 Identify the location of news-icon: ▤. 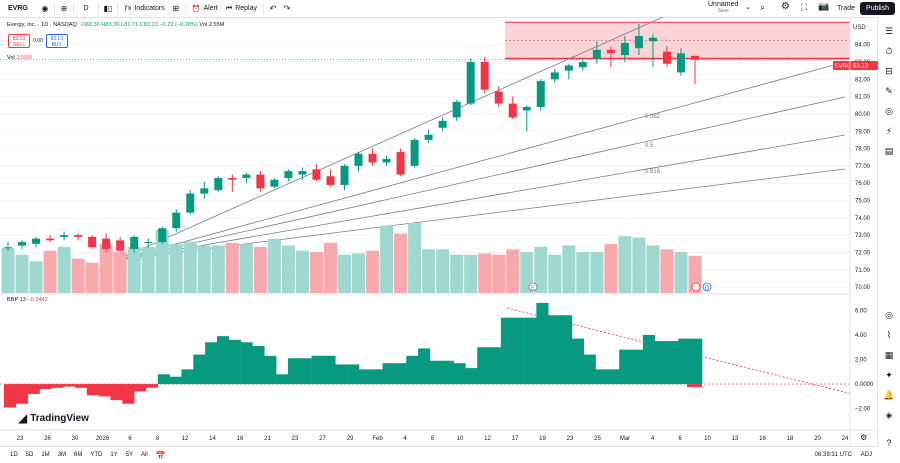
(889, 151).